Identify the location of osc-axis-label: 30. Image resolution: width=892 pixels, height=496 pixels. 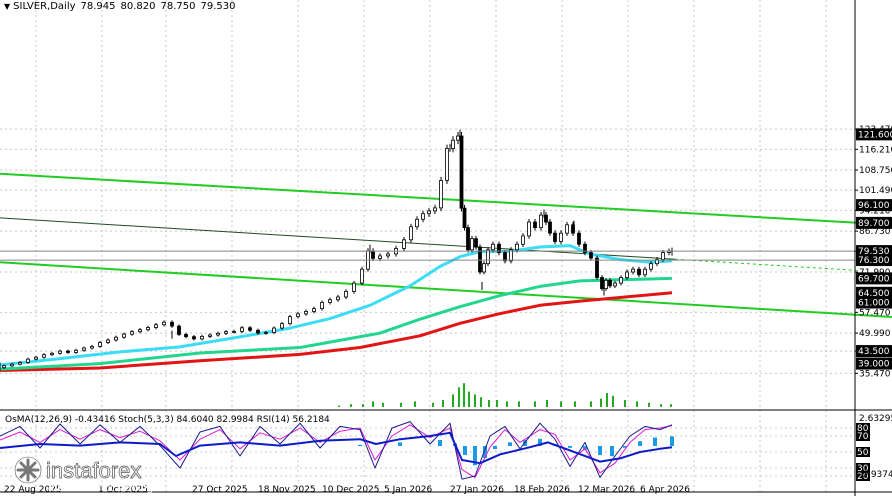
(863, 469).